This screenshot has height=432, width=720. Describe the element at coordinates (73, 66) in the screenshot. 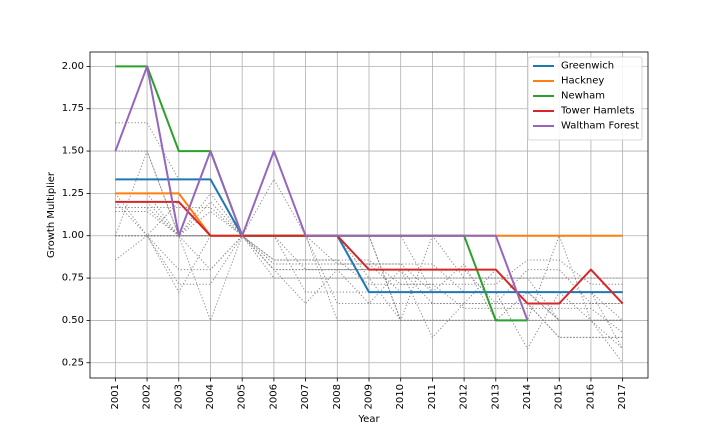

I see `y-tick-label: 2.00` at that location.